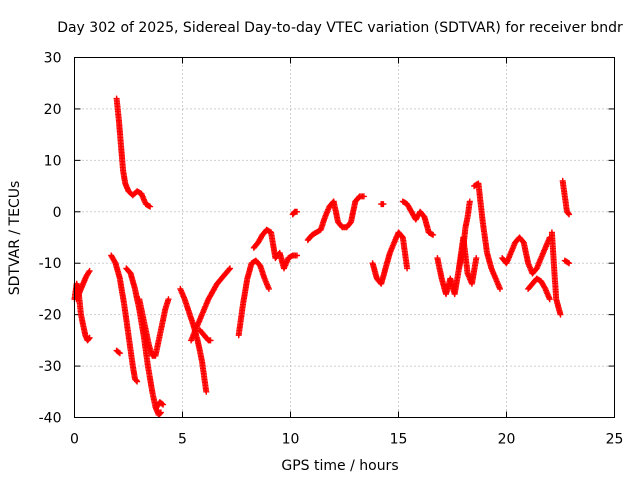  Describe the element at coordinates (50, 367) in the screenshot. I see `y-tick-label: -30` at that location.